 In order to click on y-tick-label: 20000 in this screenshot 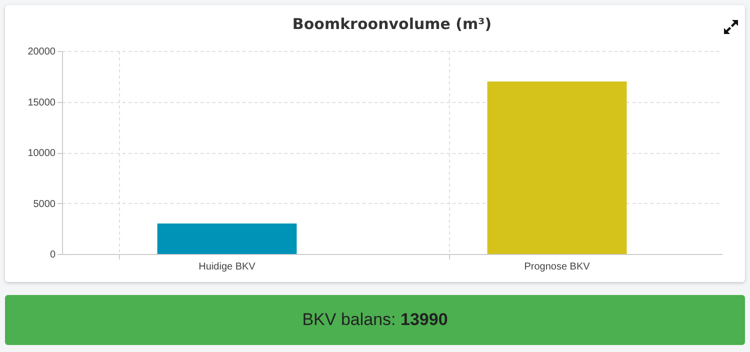, I will do `click(42, 52)`.